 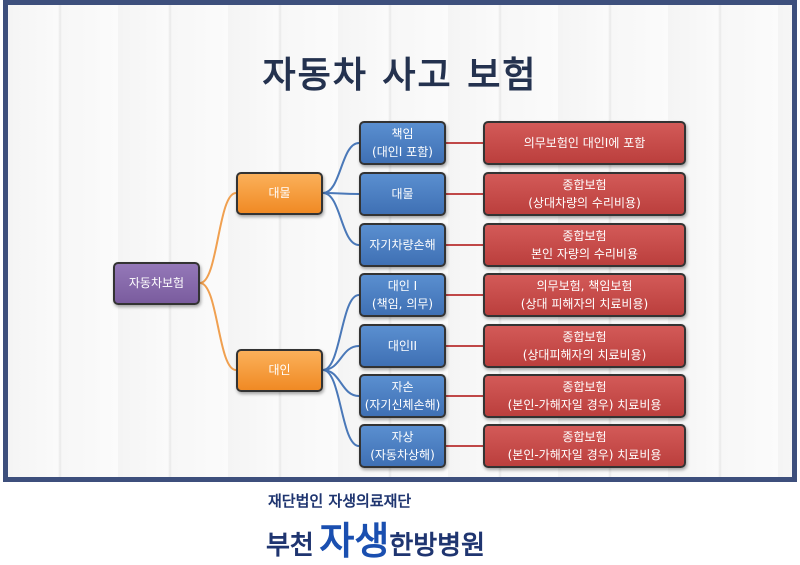 What do you see at coordinates (156, 283) in the screenshot?
I see `root-node: 자동차보험` at bounding box center [156, 283].